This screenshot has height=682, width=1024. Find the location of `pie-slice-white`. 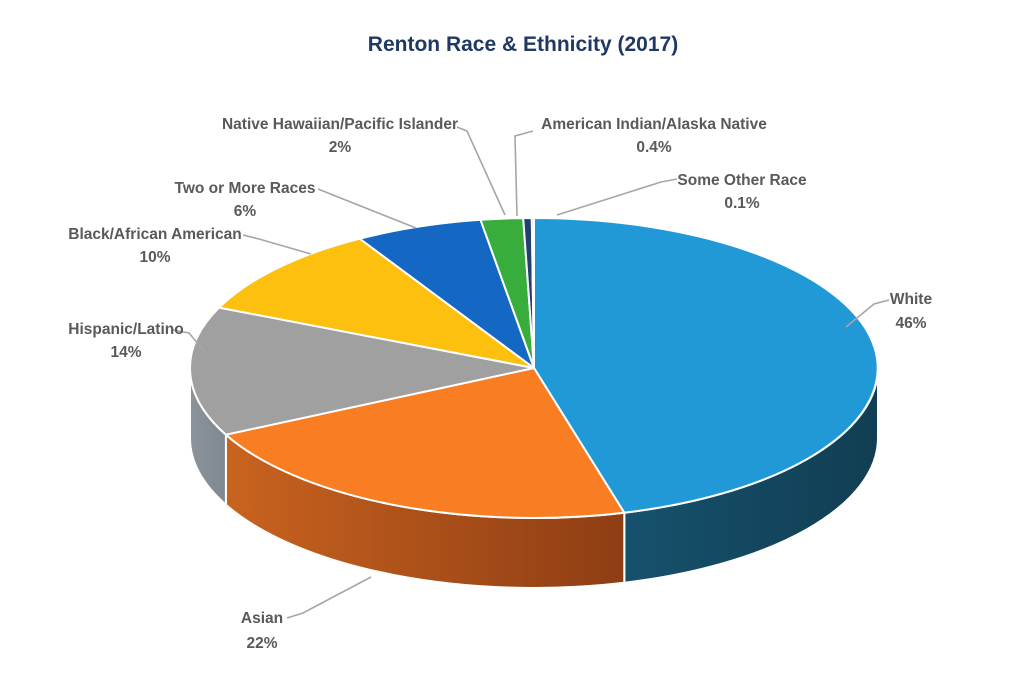

pie-slice-white is located at coordinates (706, 365).